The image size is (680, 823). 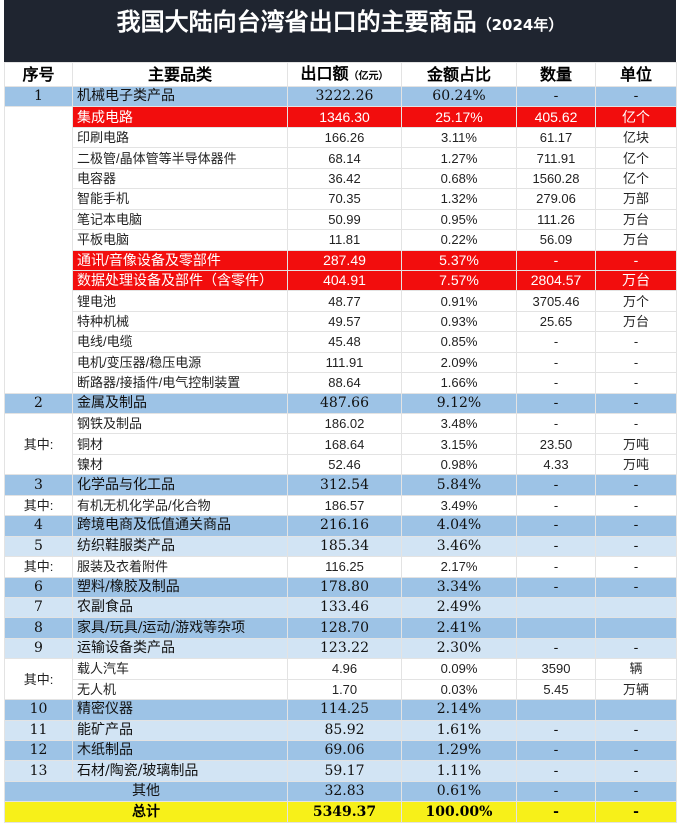 What do you see at coordinates (180, 383) in the screenshot?
I see `row-name: 断路器/接插件/电气控制装置` at bounding box center [180, 383].